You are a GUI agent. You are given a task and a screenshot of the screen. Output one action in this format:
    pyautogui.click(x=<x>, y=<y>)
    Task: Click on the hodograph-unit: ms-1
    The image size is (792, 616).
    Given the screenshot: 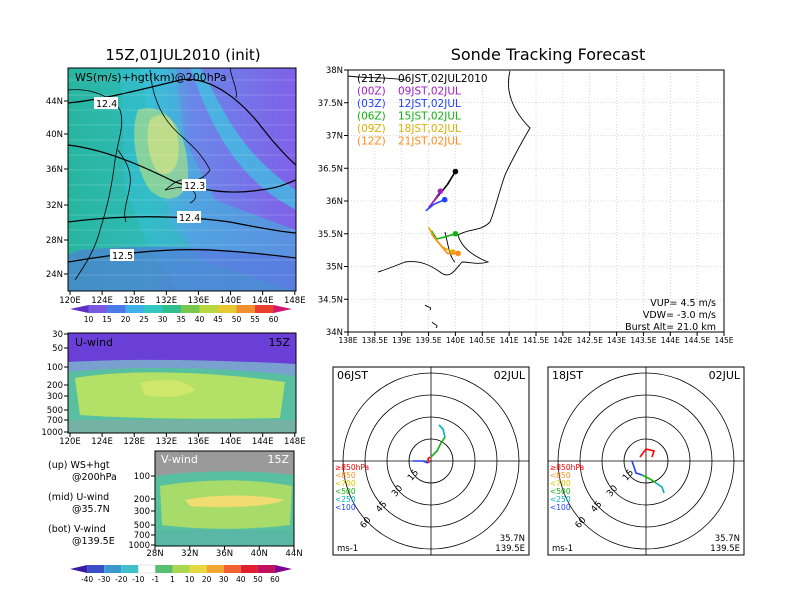 What is the action you would take?
    pyautogui.click(x=562, y=549)
    